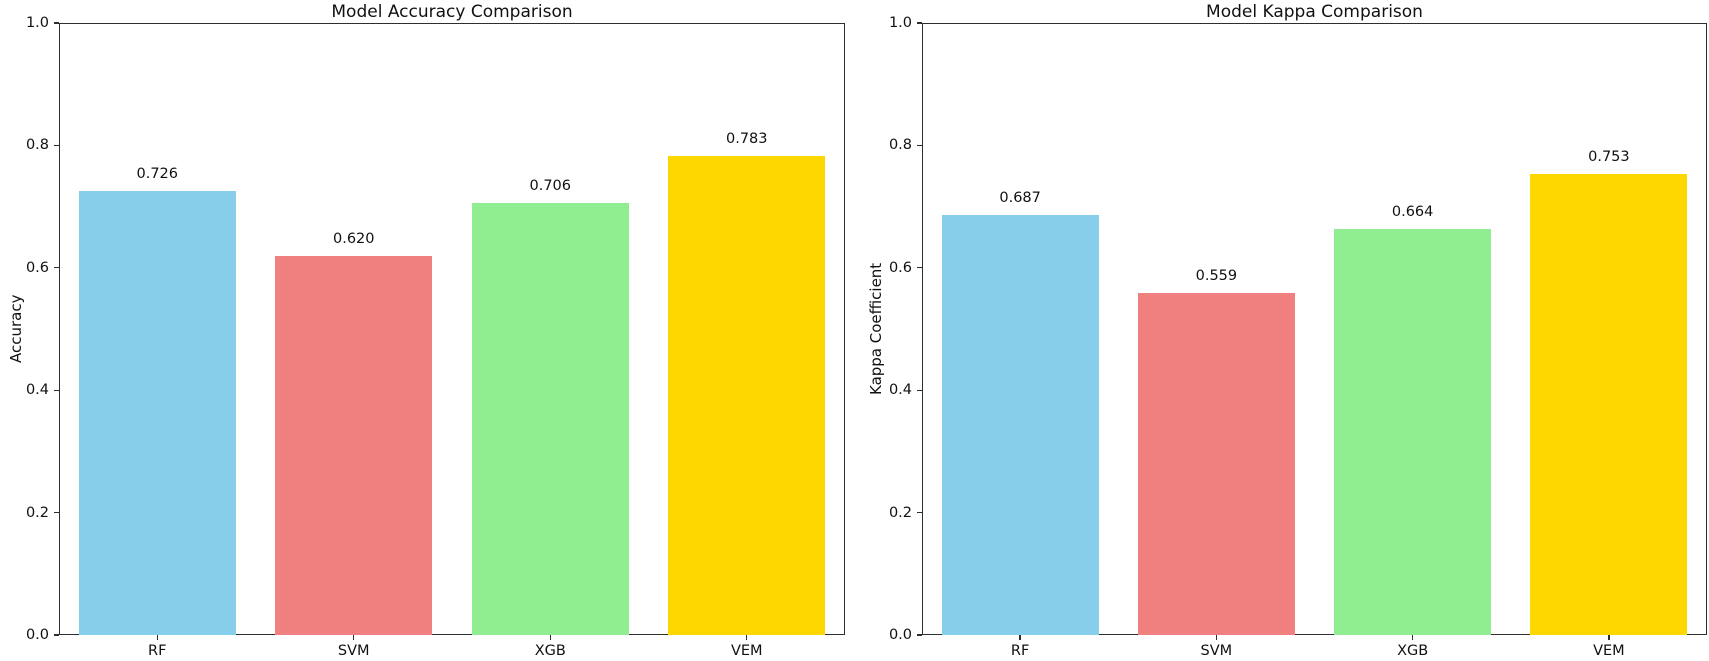 The image size is (1709, 661). Describe the element at coordinates (157, 173) in the screenshot. I see `accuracy-bar-value-label-rf: 0.726` at that location.